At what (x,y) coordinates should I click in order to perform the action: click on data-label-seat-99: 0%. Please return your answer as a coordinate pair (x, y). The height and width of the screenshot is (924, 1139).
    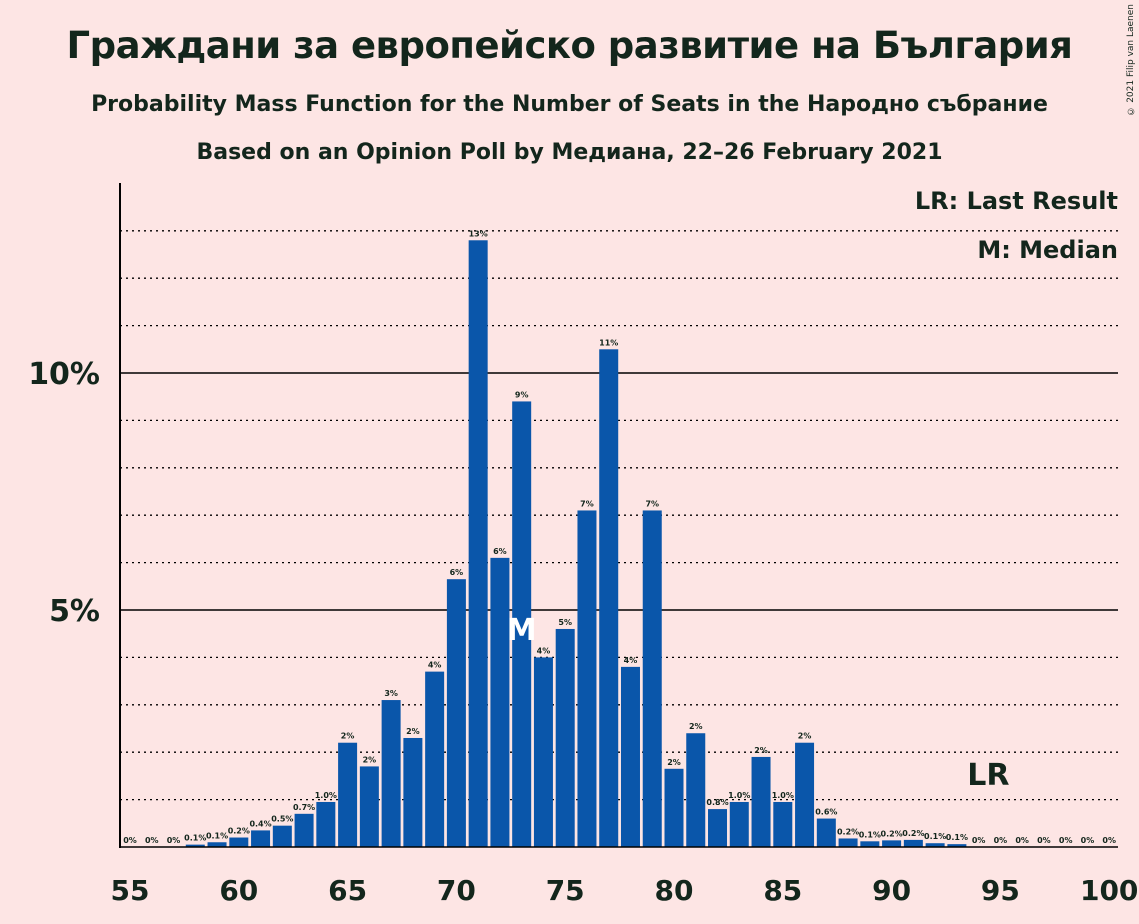
    Looking at the image, I should click on (1088, 840).